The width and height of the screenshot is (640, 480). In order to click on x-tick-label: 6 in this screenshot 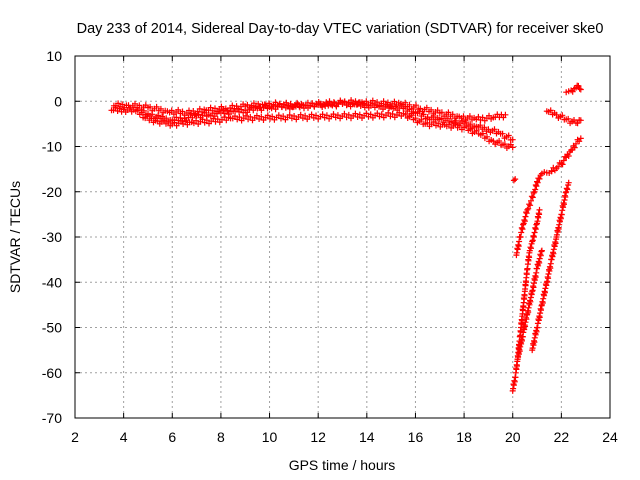, I will do `click(172, 437)`.